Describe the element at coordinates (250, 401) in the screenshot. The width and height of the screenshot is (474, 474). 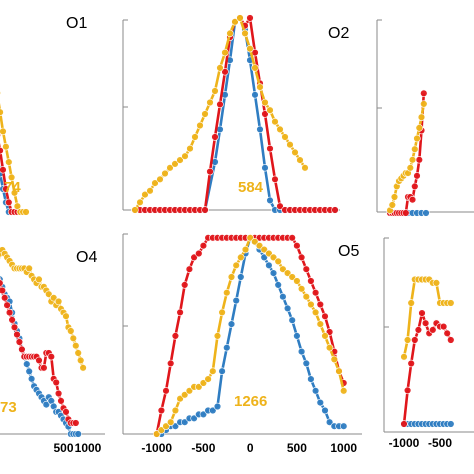
I see `annotation-value: 1266` at that location.